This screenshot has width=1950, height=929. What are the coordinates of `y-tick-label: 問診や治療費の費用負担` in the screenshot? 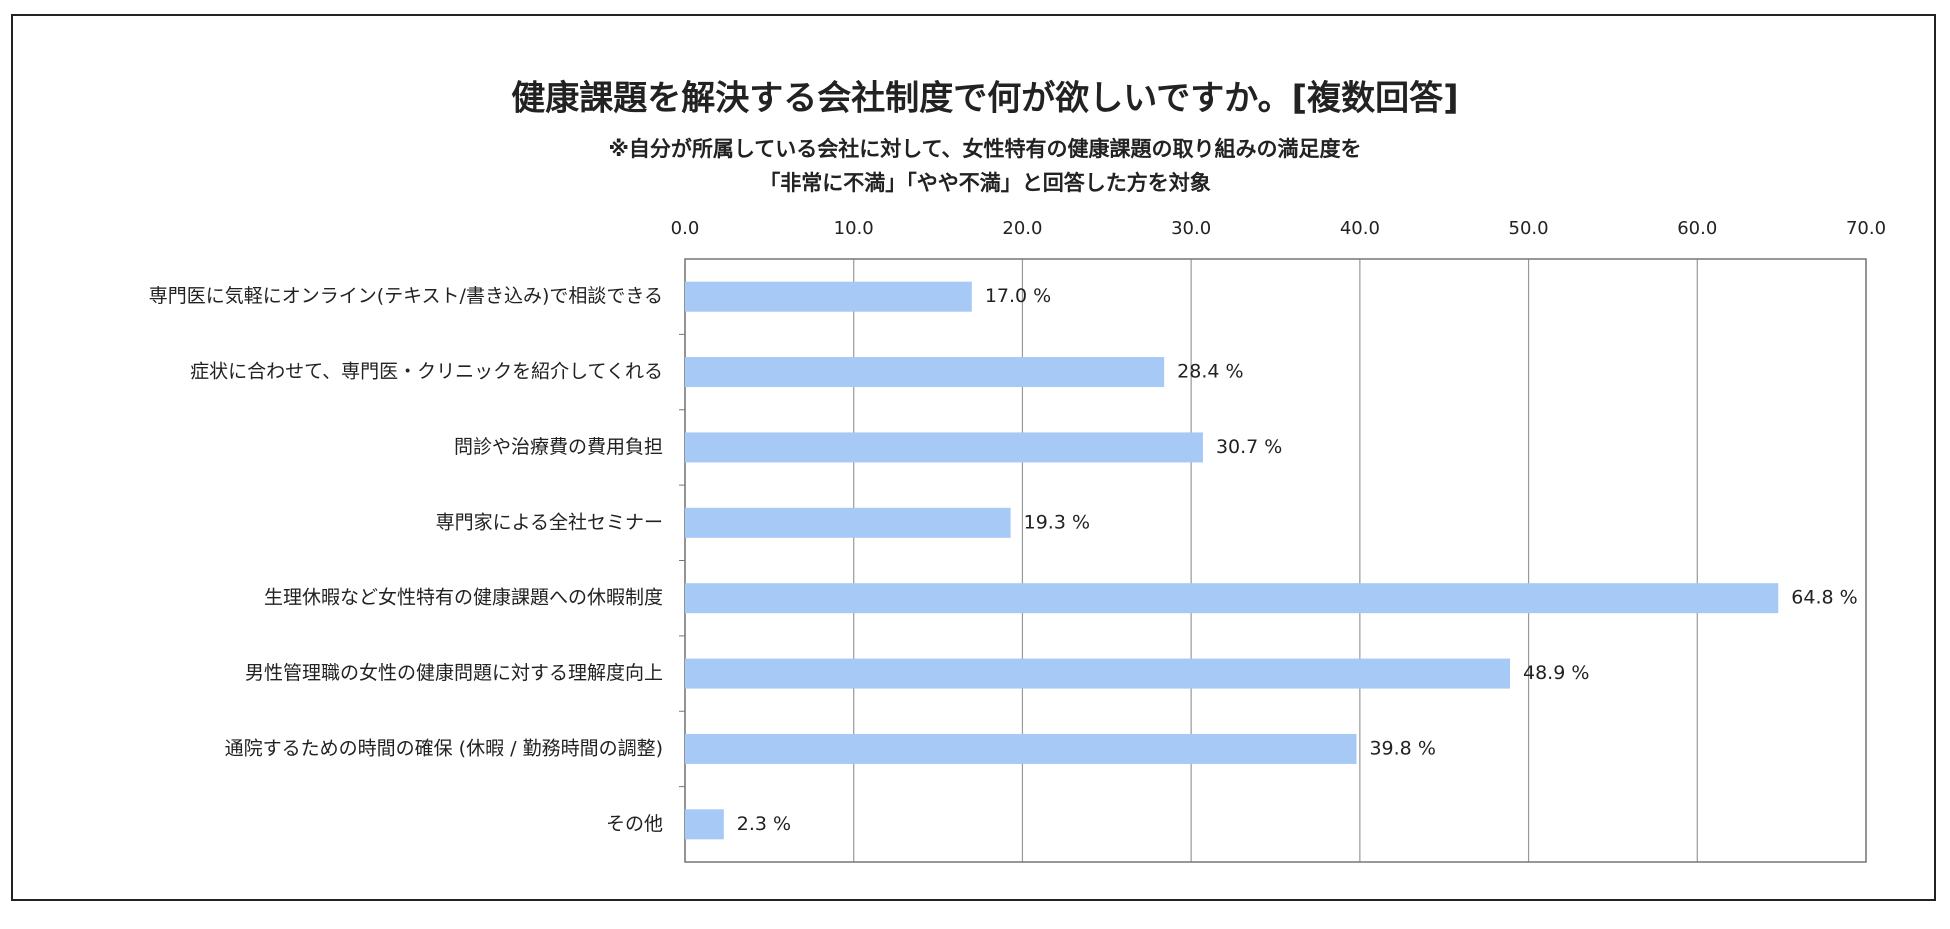 It's located at (558, 447).